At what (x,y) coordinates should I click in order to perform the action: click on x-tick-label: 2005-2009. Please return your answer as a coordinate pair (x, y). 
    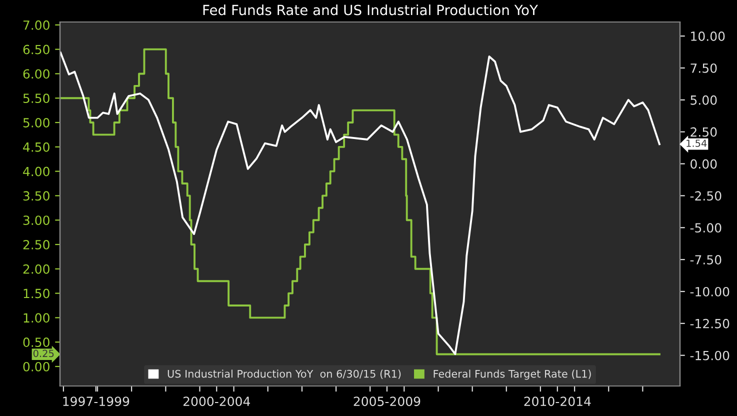
    Looking at the image, I should click on (387, 401).